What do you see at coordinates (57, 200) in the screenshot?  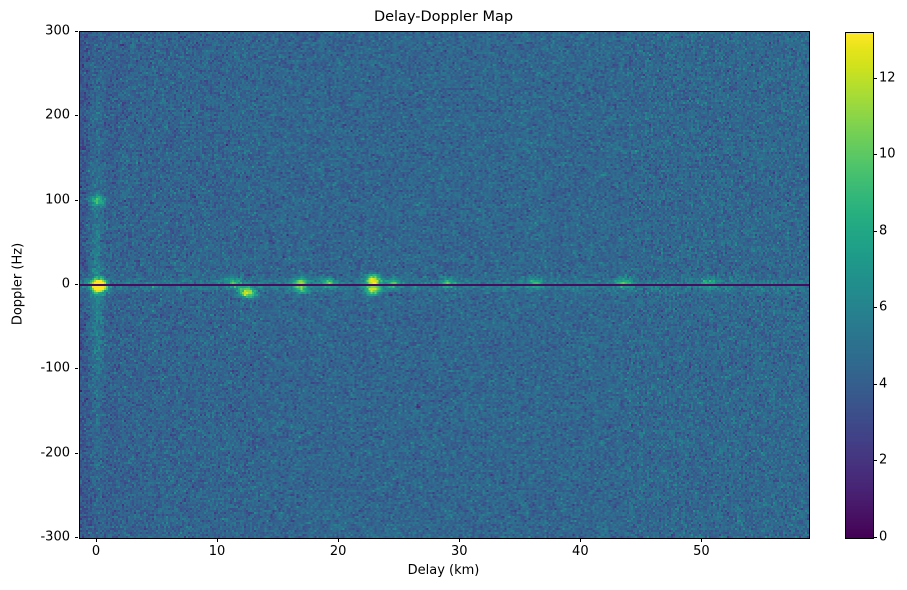 I see `y-tick-label: 100` at bounding box center [57, 200].